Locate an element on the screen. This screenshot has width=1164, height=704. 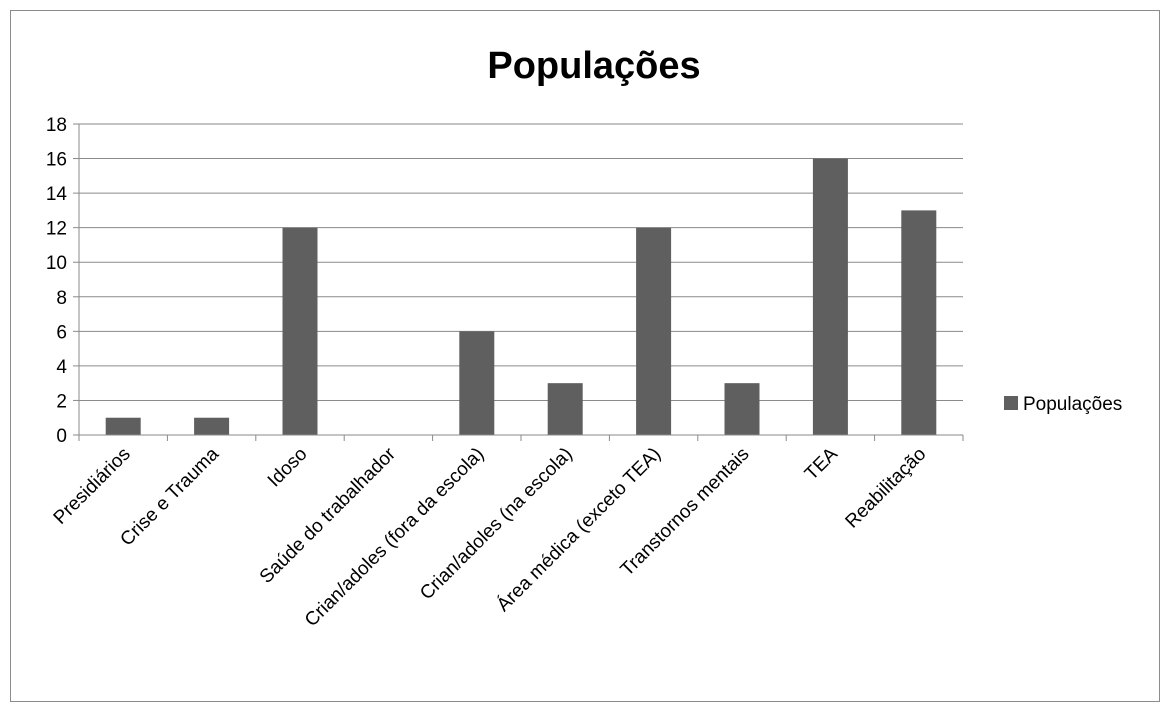
y-tick-label: 8 is located at coordinates (61, 298).